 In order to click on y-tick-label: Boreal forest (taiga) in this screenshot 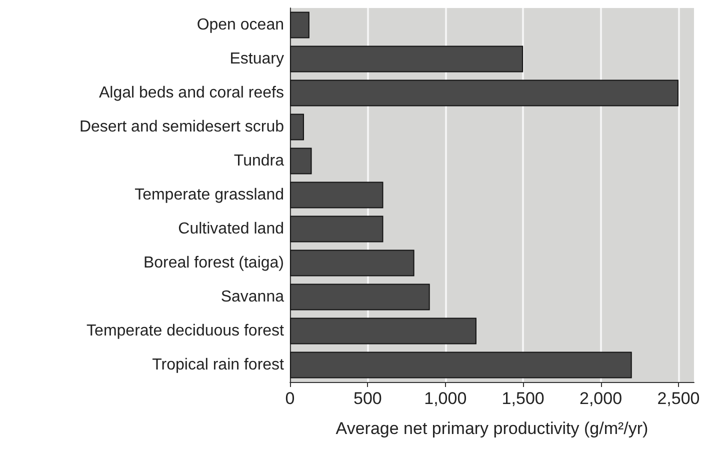, I will do `click(213, 263)`.